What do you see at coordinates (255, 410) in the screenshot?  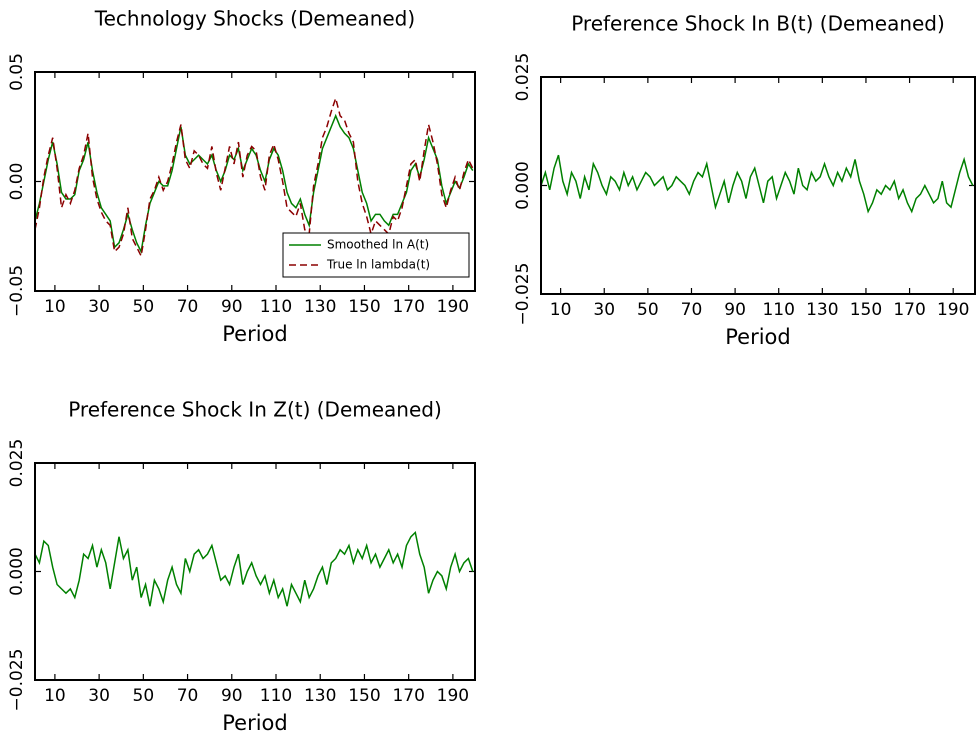 I see `chart-title: Preference Shock In Z(t) (Demeaned)` at bounding box center [255, 410].